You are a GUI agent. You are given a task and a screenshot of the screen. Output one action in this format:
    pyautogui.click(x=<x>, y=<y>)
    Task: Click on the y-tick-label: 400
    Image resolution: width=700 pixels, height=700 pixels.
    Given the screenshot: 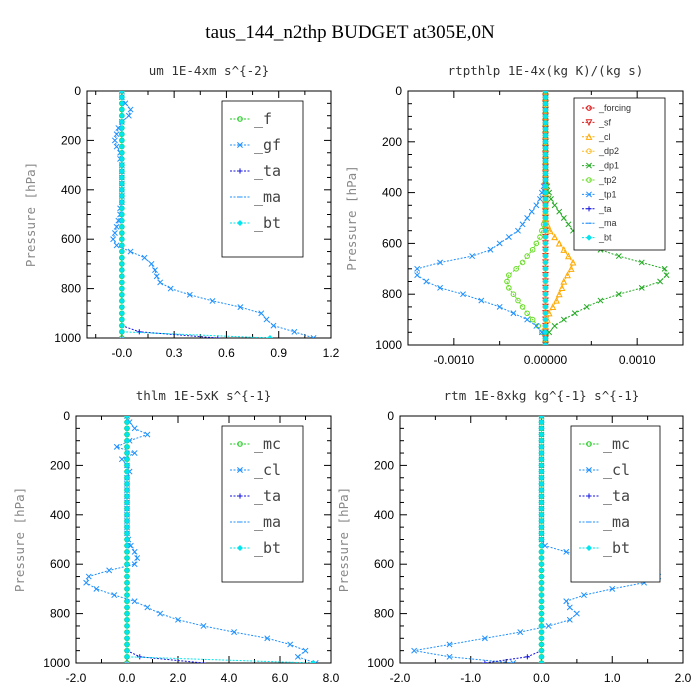 What is the action you would take?
    pyautogui.click(x=384, y=515)
    